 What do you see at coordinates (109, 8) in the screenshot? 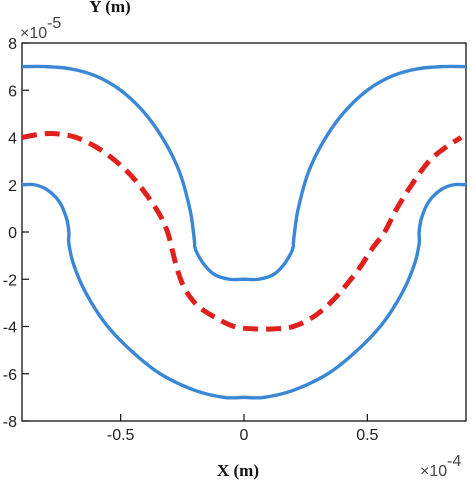
I see `y-axis-title: Y (m)` at bounding box center [109, 8].